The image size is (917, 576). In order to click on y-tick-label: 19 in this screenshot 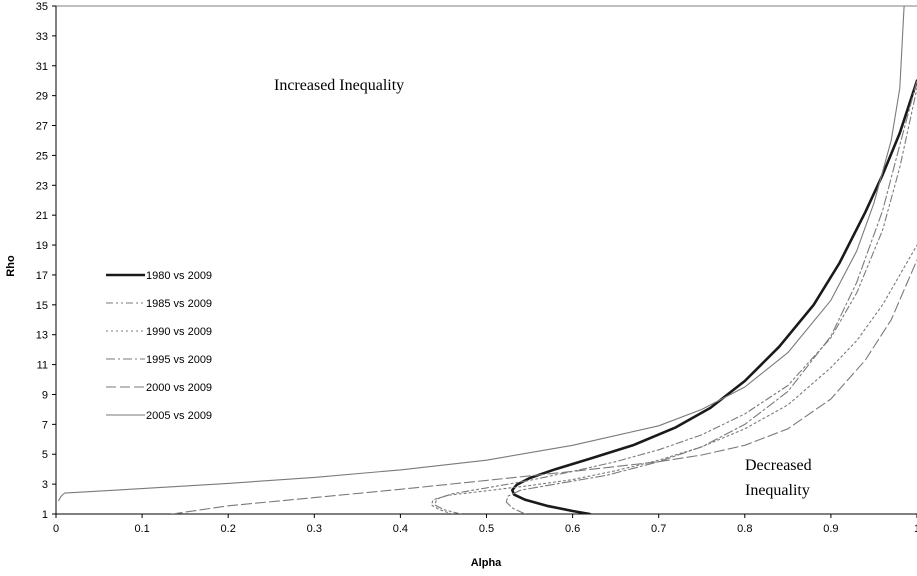, I will do `click(42, 246)`.